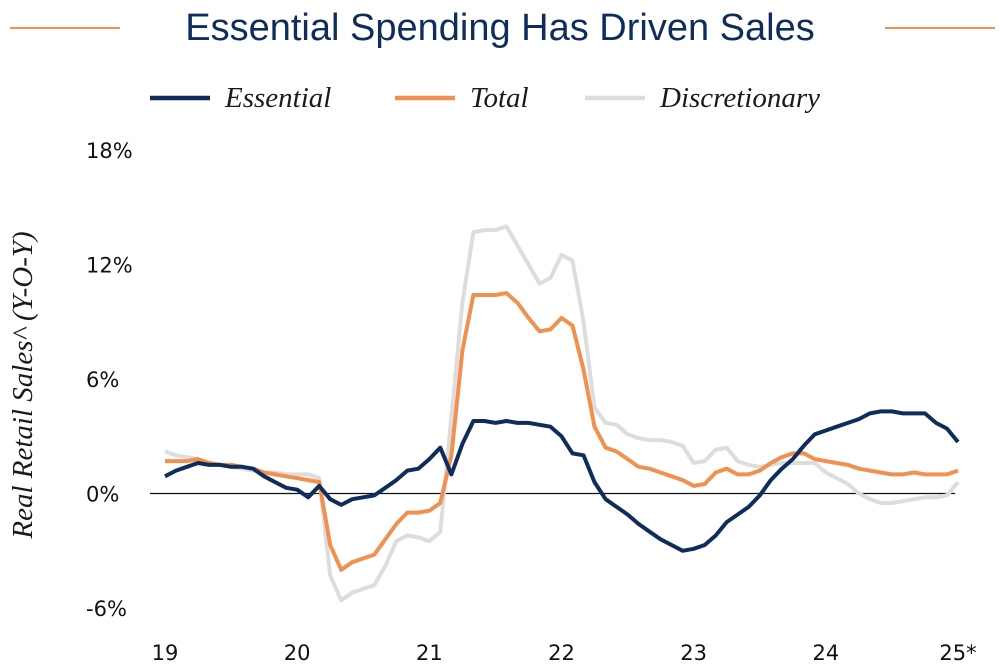 This screenshot has height=670, width=1000. Describe the element at coordinates (109, 266) in the screenshot. I see `y-tick-label: 12%` at that location.